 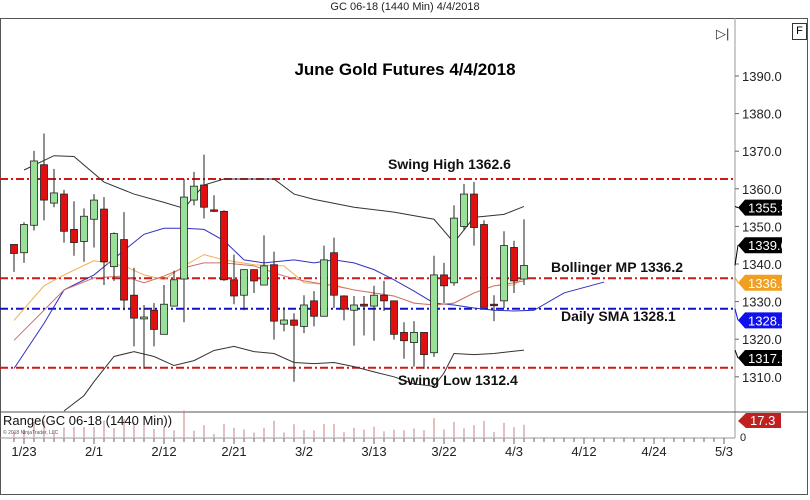 I want to click on copyright-text: © 2018 NinjaTrader, LLC, so click(x=31, y=433).